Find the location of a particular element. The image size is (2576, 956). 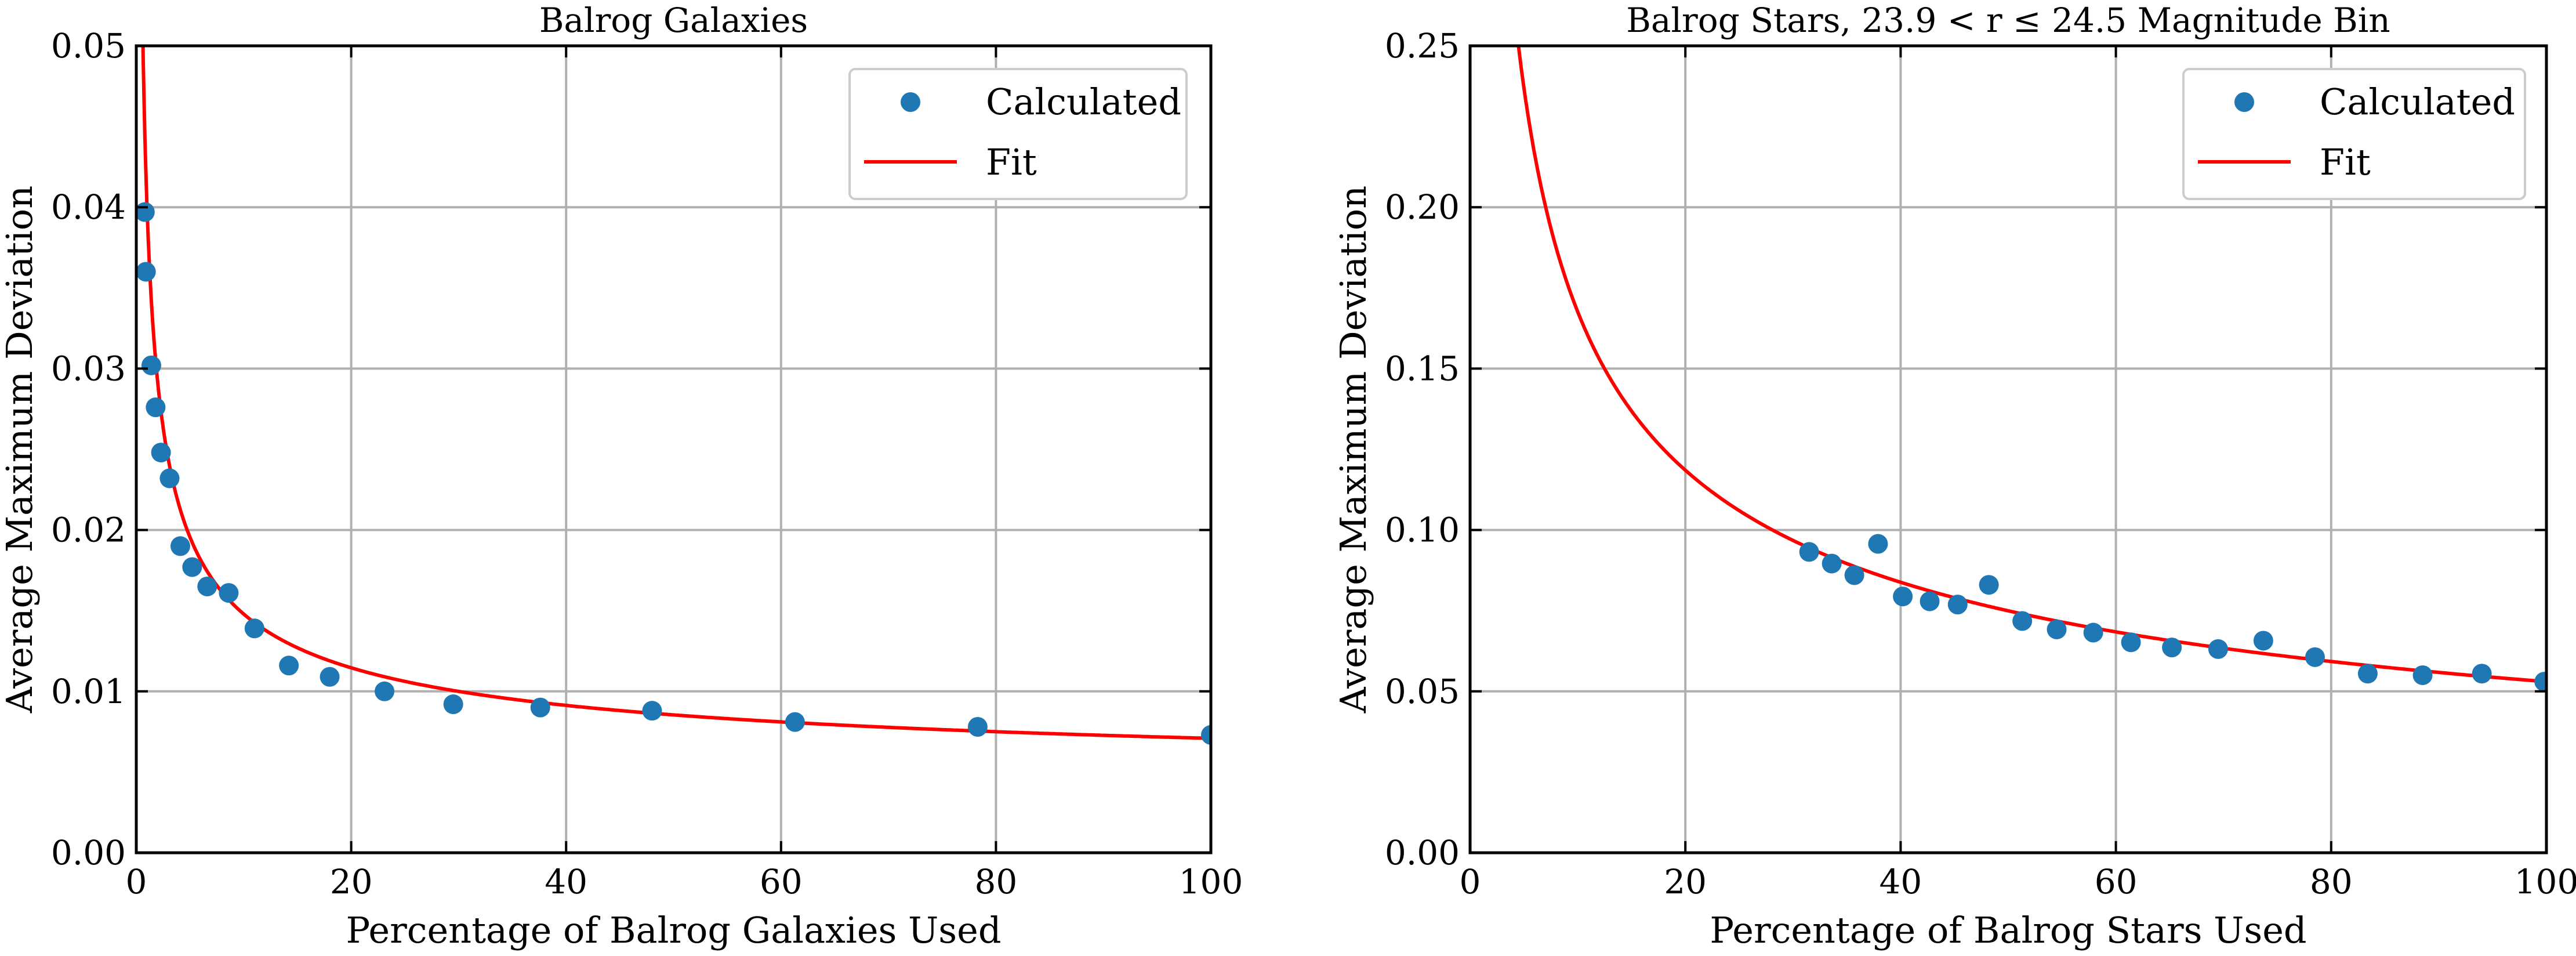

y-tick-label: 0.25 is located at coordinates (1422, 46).